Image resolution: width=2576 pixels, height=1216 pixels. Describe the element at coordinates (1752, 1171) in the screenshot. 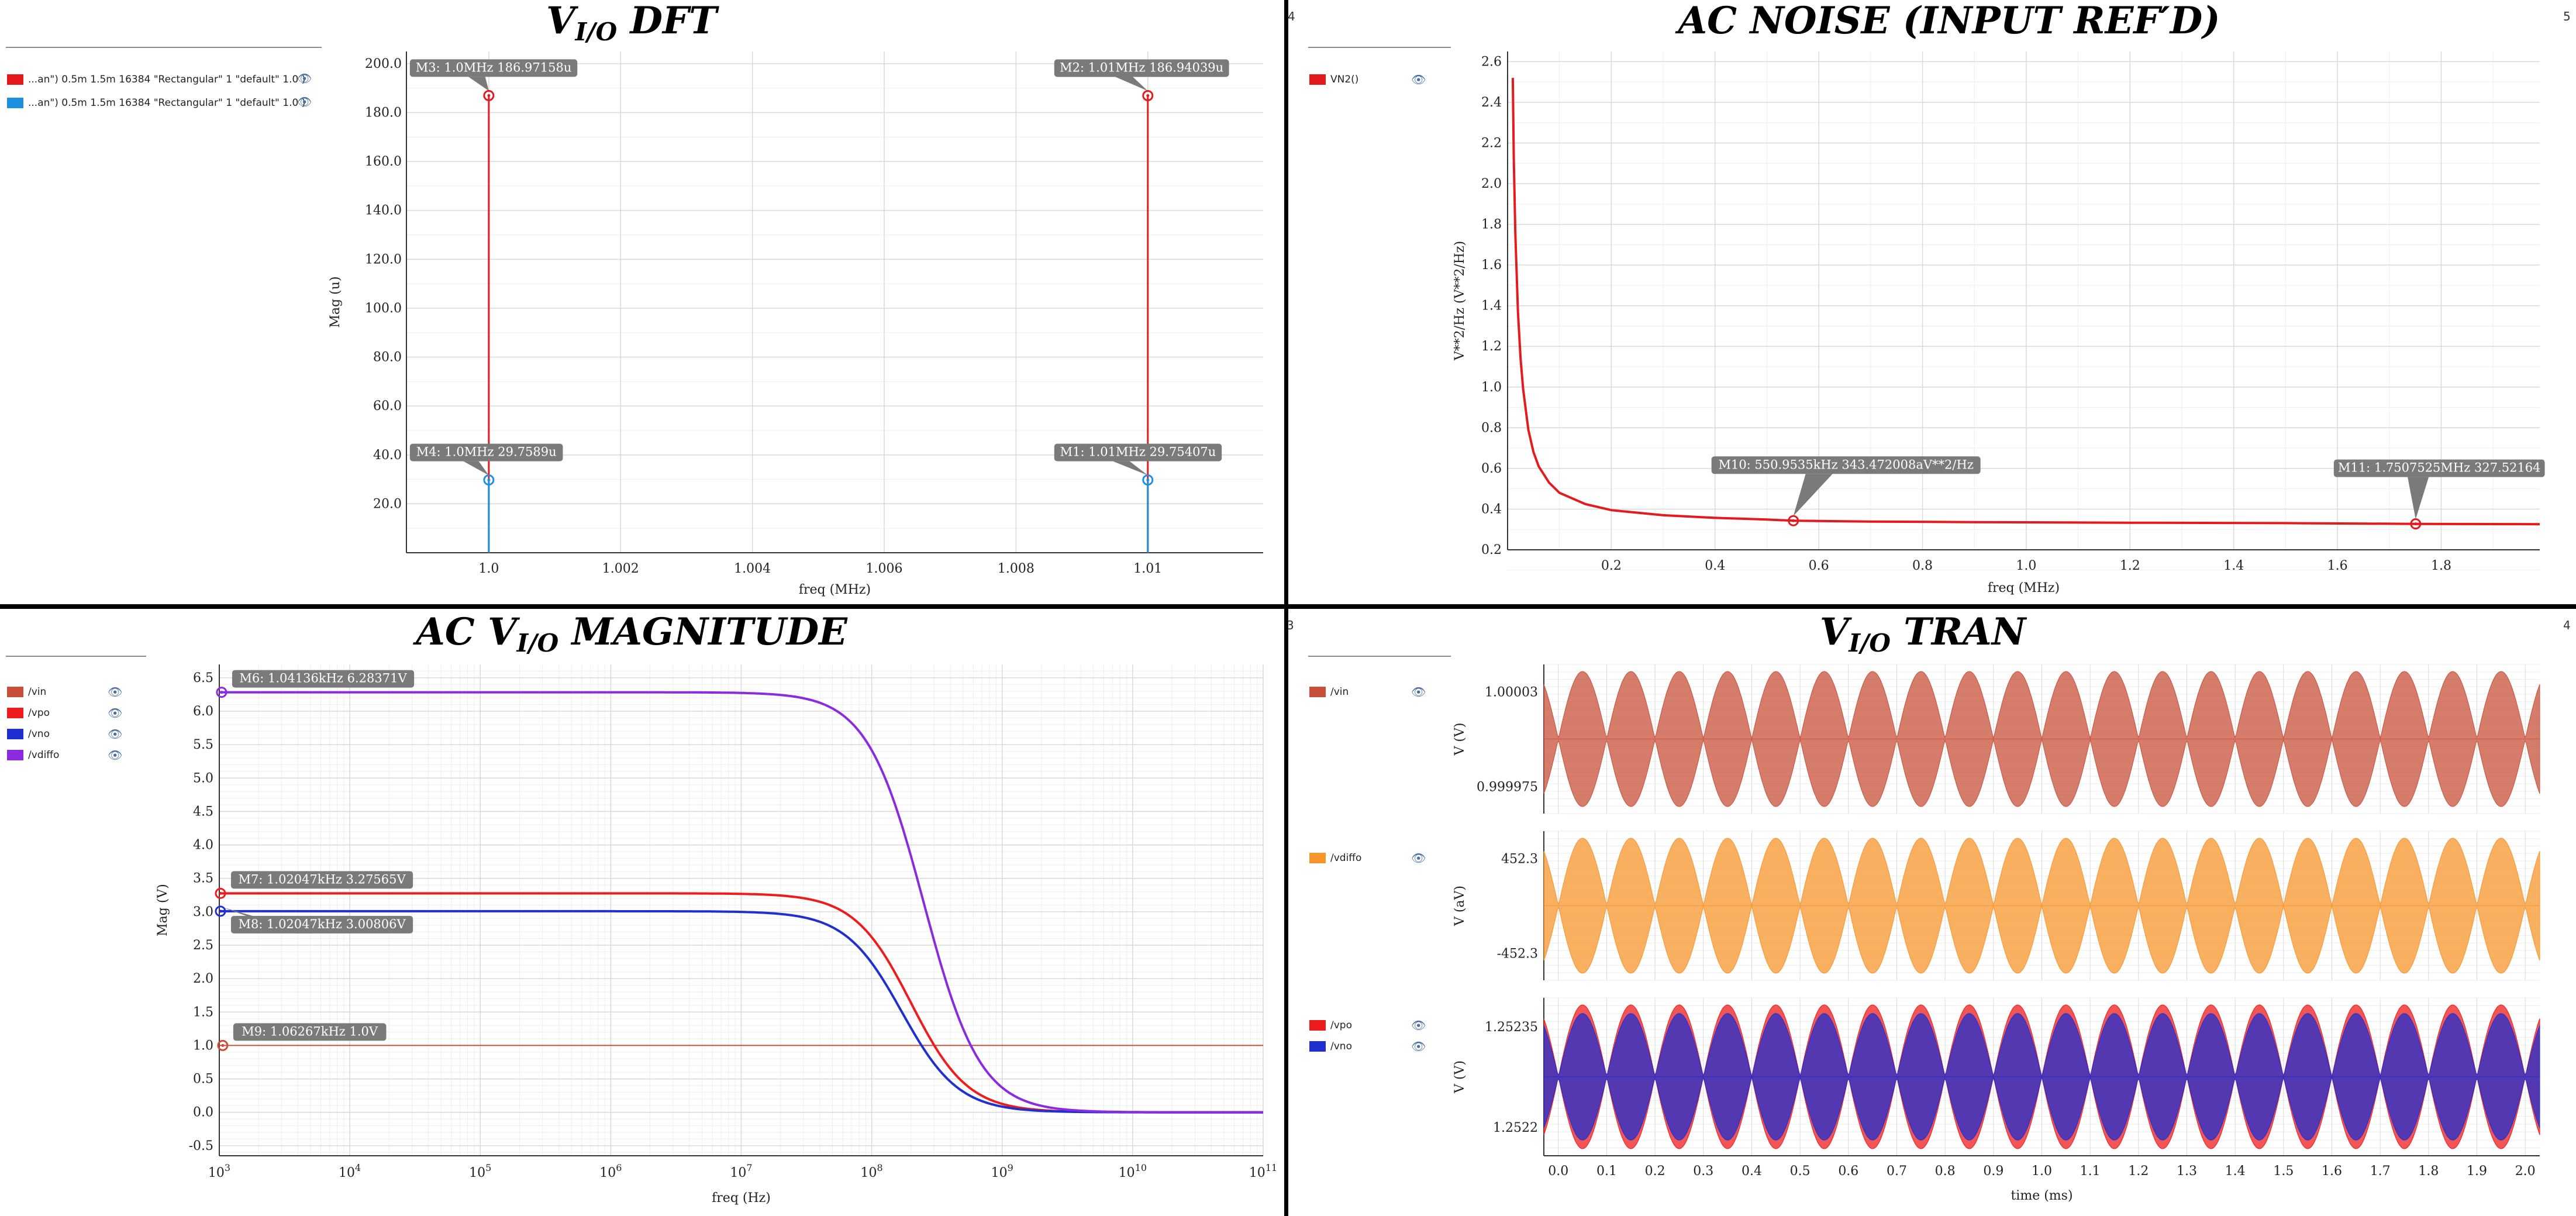

I see `x-tick-label: 0.4` at that location.